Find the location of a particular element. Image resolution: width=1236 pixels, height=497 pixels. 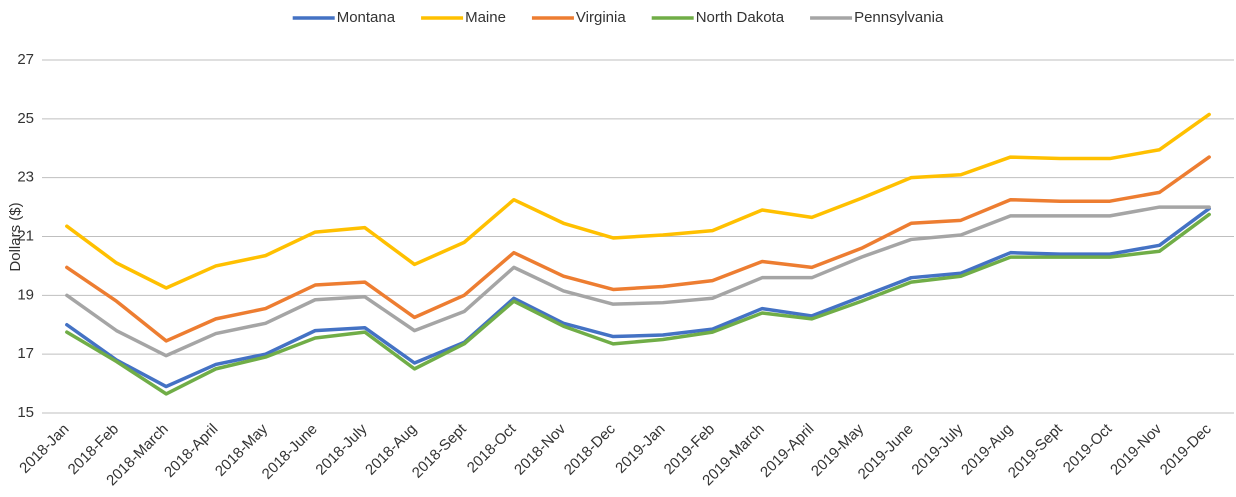

y-tick-label: 17 is located at coordinates (25, 353).